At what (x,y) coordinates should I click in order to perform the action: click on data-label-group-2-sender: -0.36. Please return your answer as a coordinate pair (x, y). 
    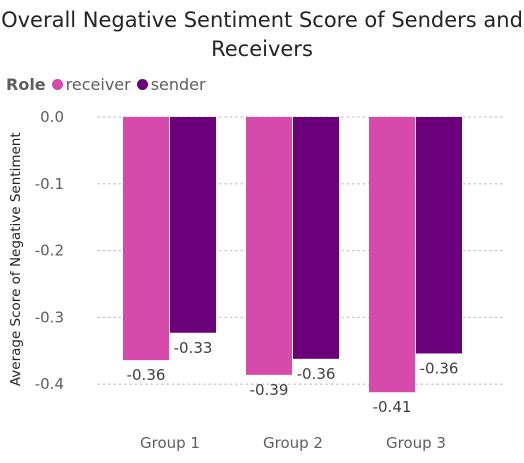
    Looking at the image, I should click on (316, 374).